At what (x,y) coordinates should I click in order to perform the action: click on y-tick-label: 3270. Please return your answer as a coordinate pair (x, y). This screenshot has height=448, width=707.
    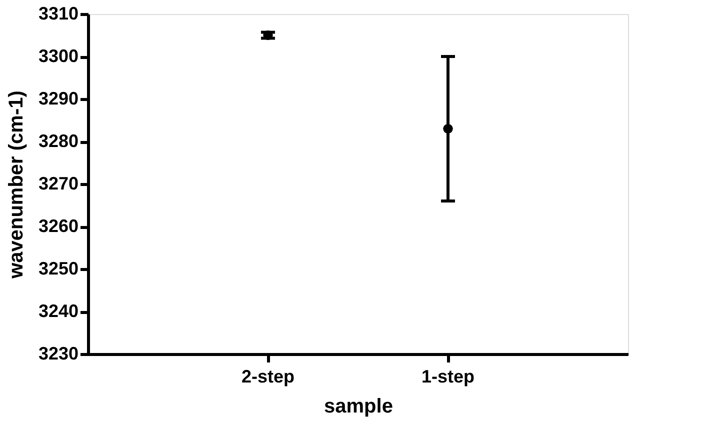
    Looking at the image, I should click on (58, 184).